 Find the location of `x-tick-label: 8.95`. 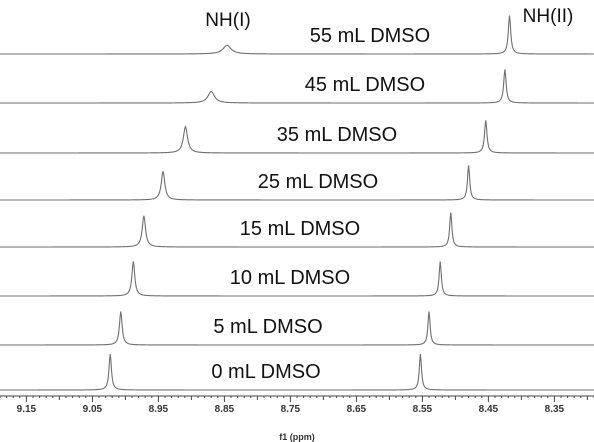

x-tick-label: 8.95 is located at coordinates (159, 409).